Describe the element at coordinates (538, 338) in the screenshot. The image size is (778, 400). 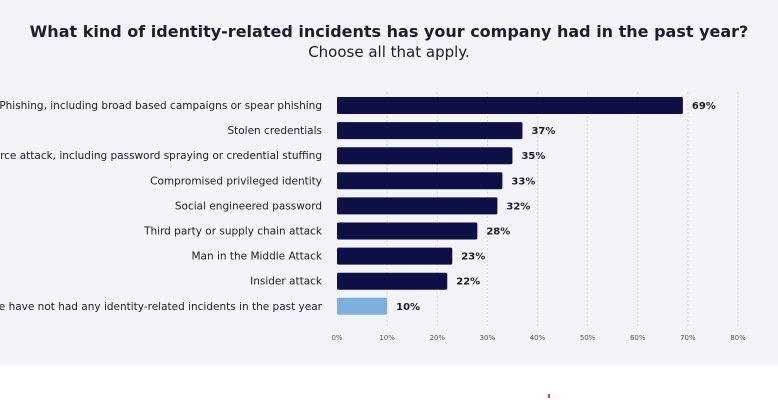
I see `x-tick-label: 40%` at that location.